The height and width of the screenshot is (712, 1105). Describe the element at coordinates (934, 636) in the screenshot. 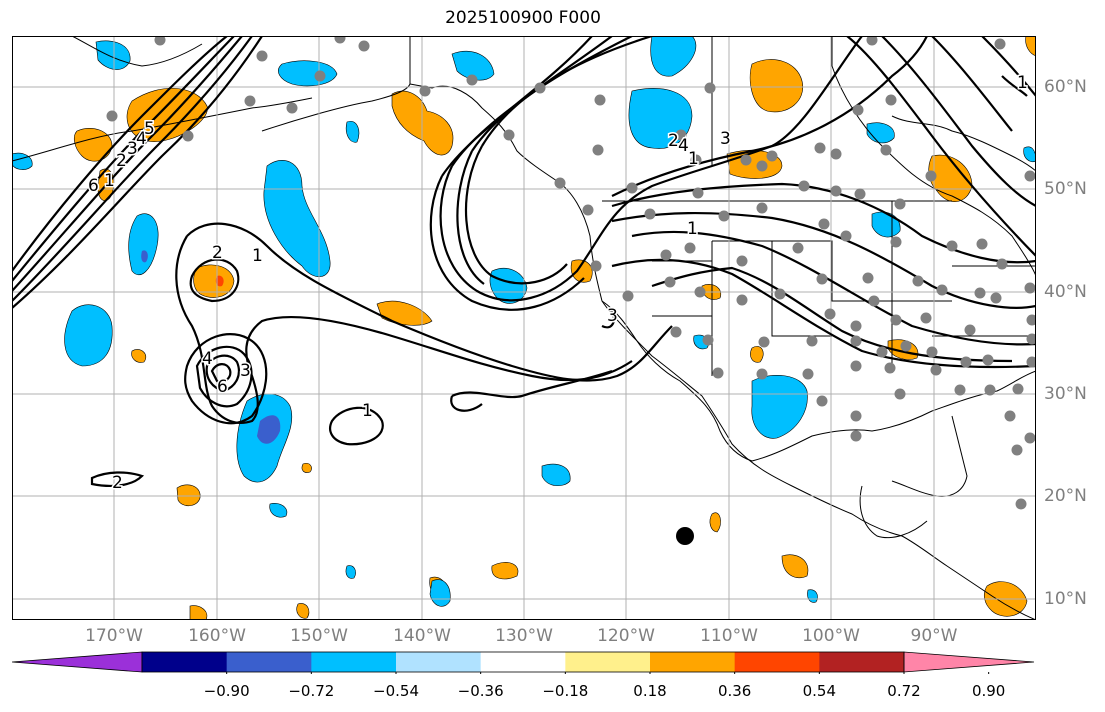

I see `lon-label-90w: 90°W` at that location.